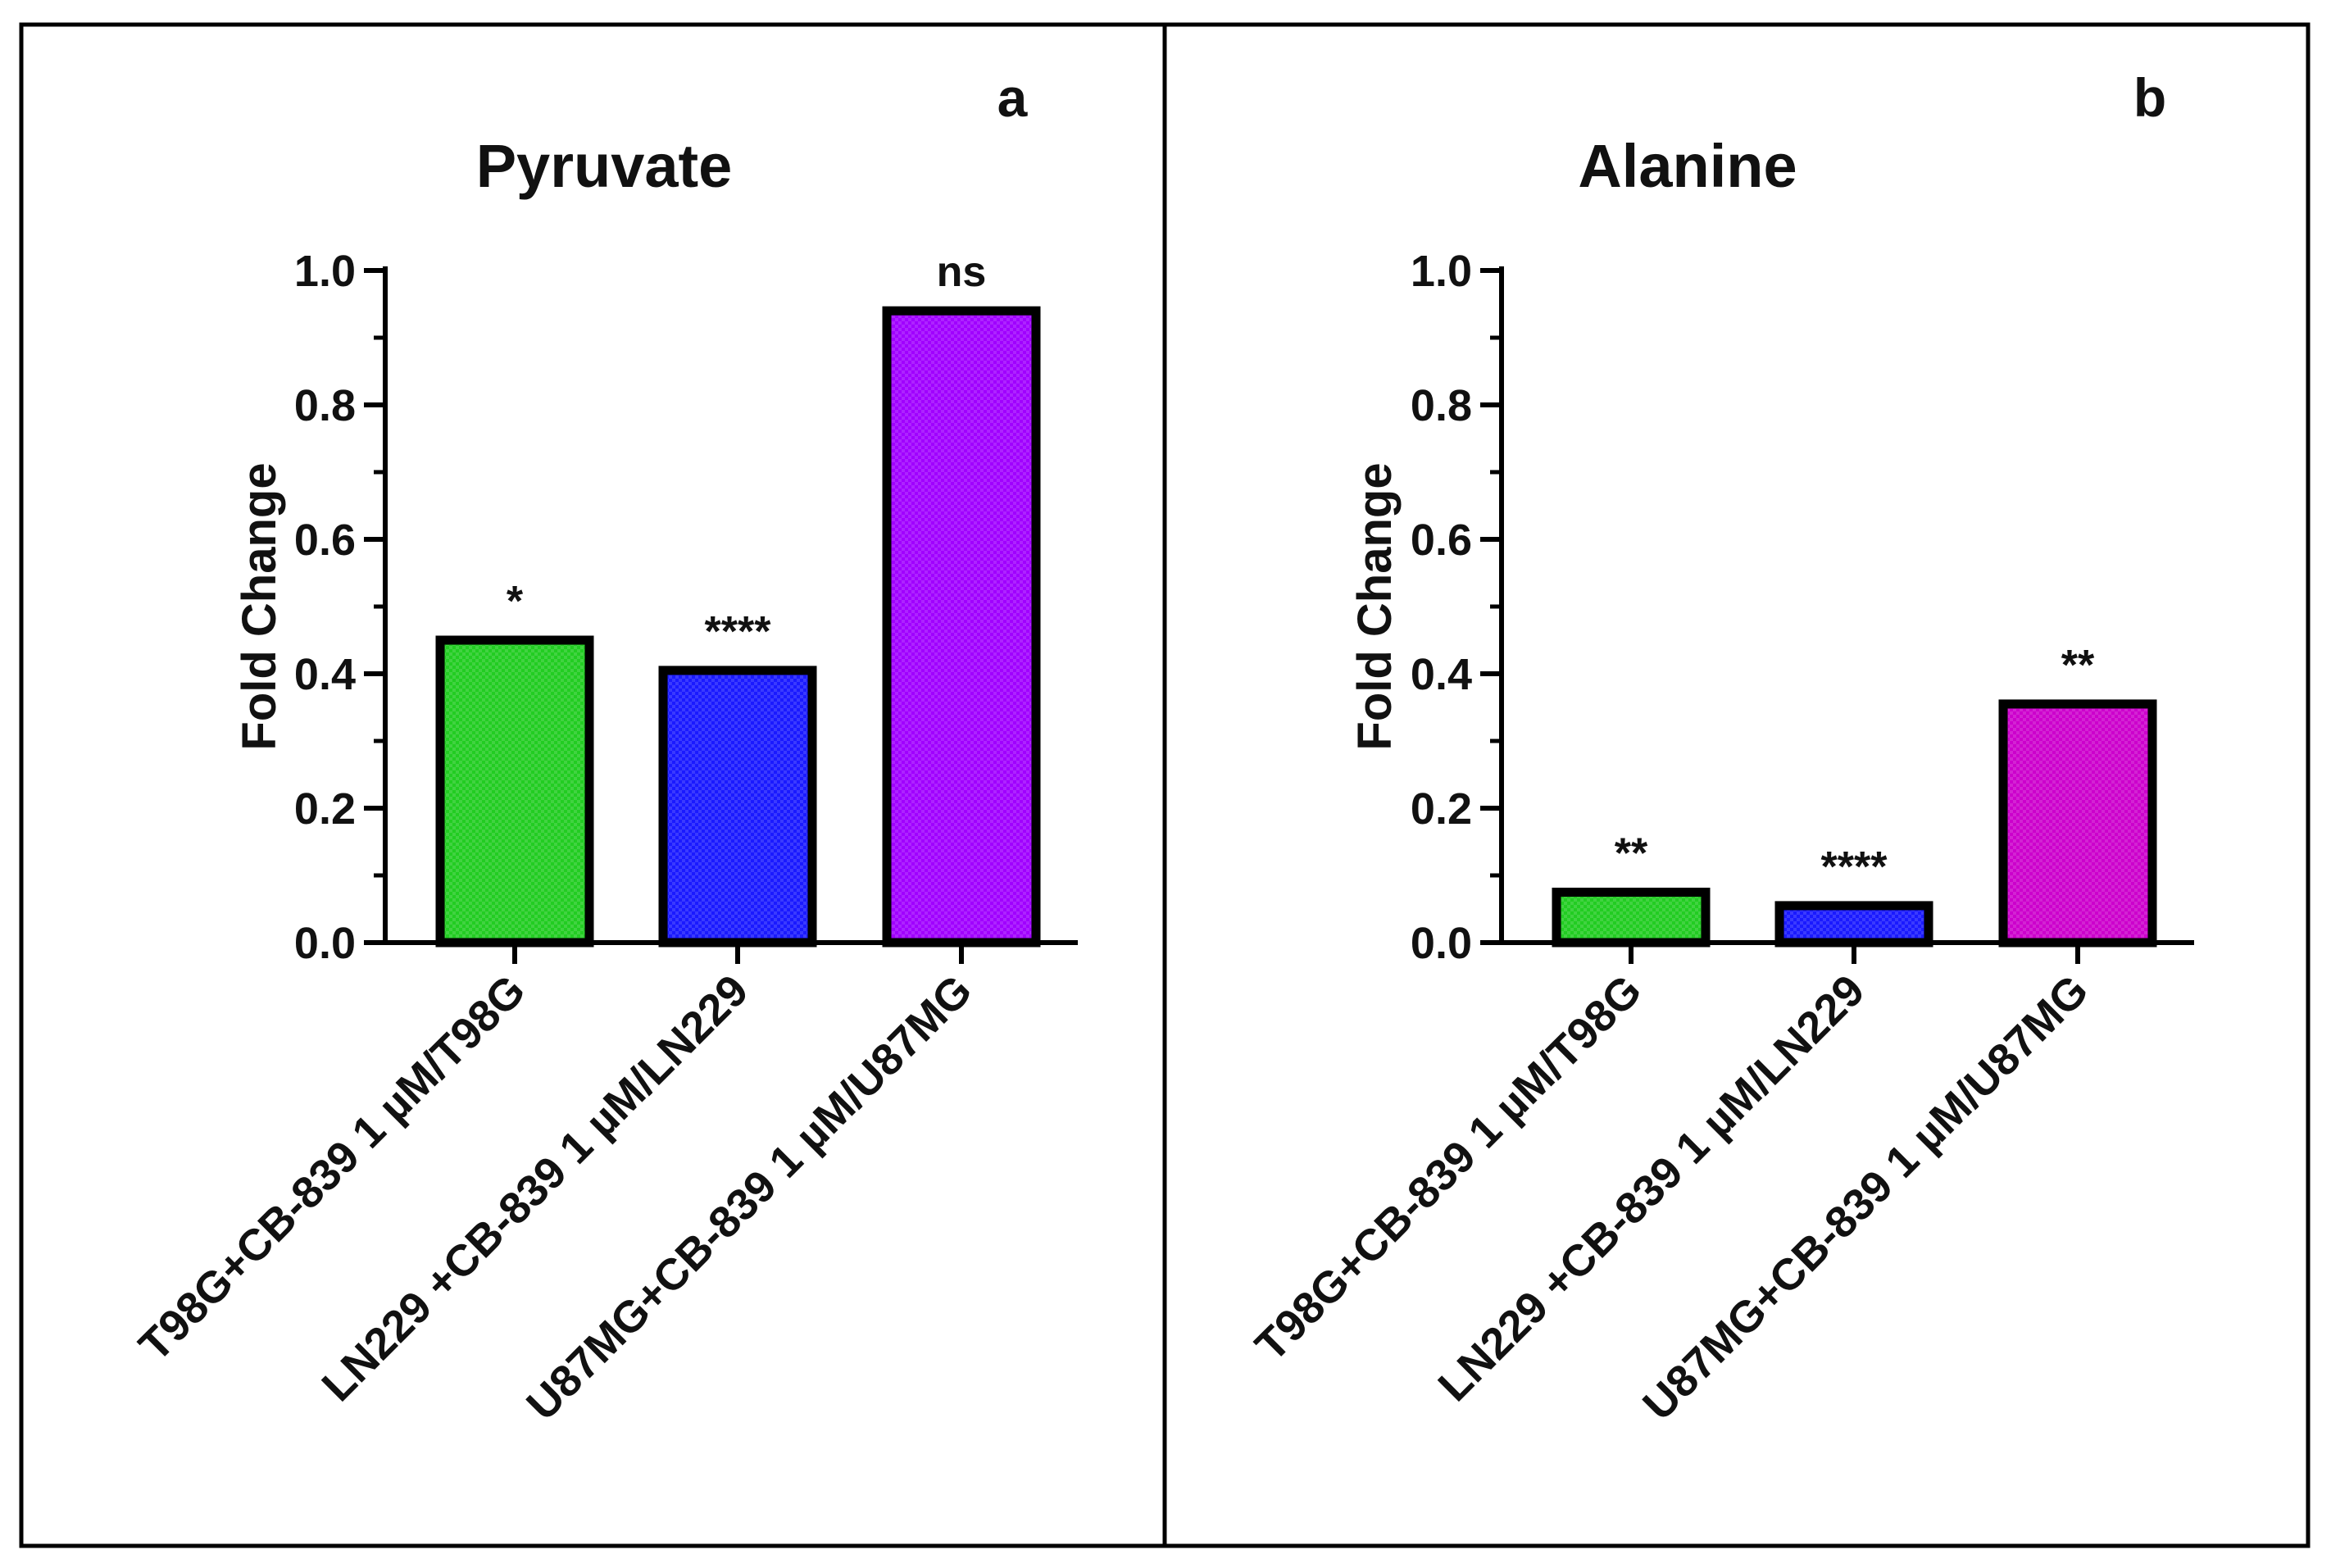 The image size is (2331, 1568). I want to click on panel-a-category-label-1: T98G+CB-839 1 µM/T98G, so click(332, 1168).